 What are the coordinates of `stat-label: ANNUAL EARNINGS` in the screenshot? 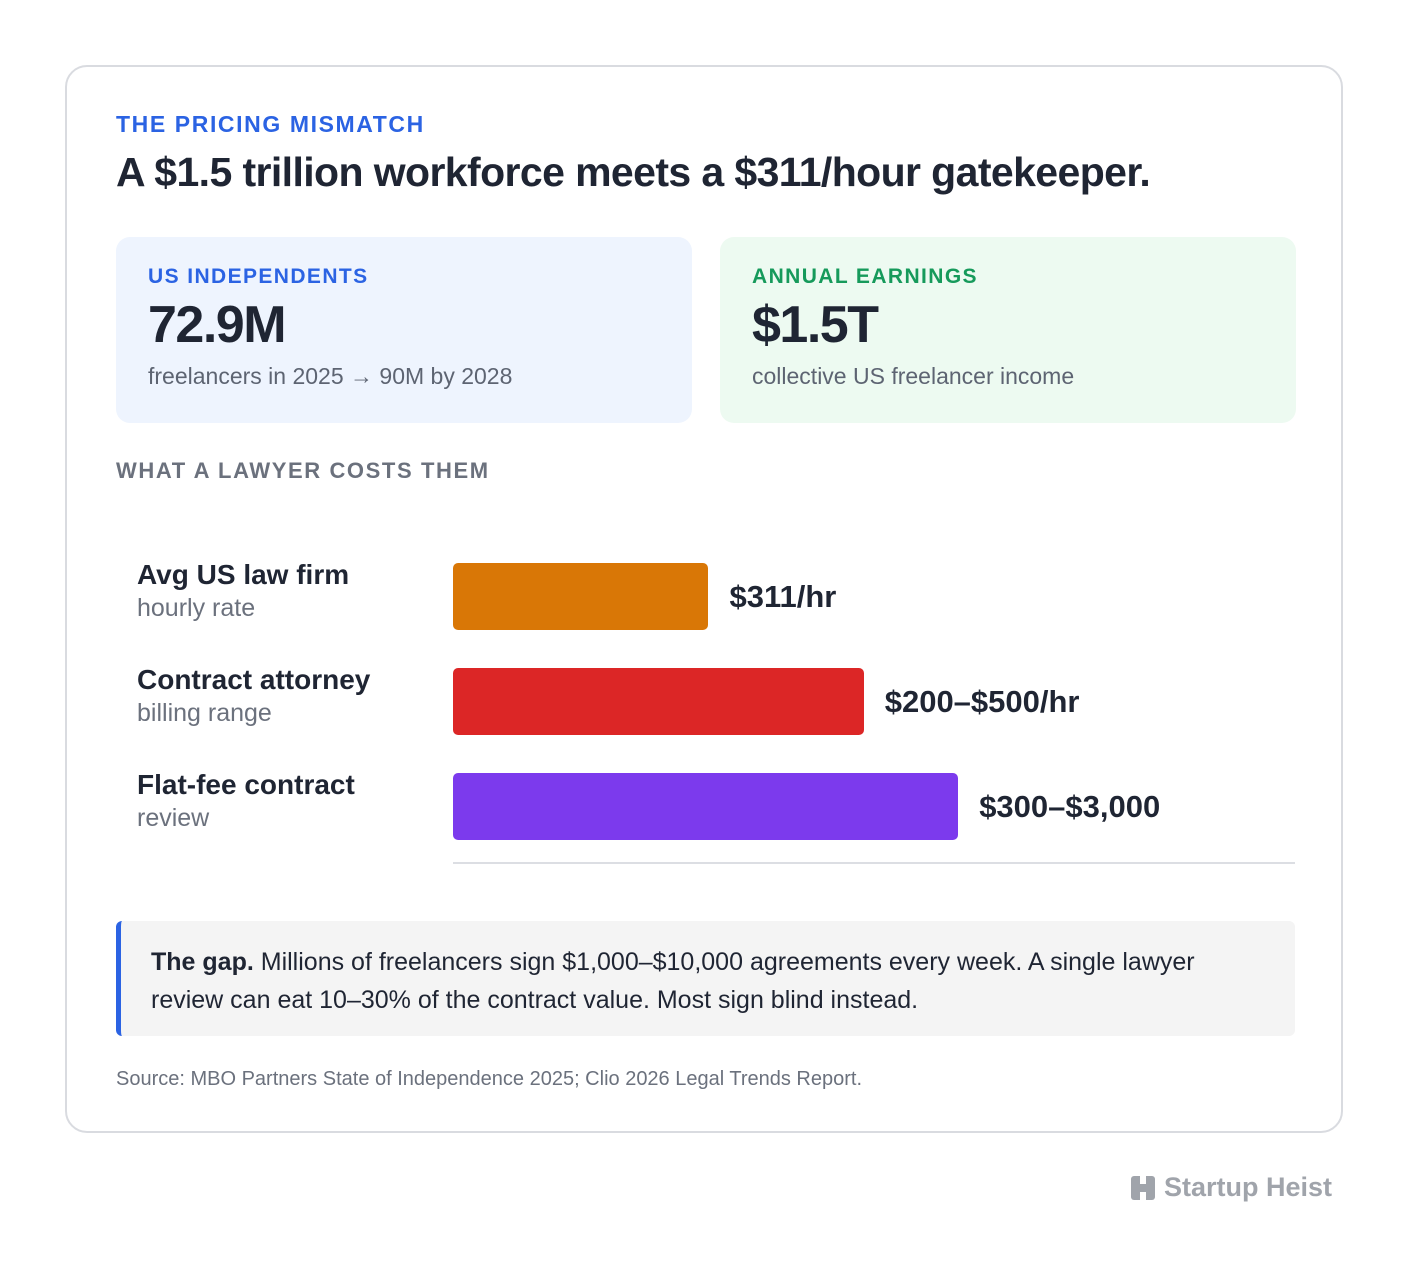 It's located at (865, 276).